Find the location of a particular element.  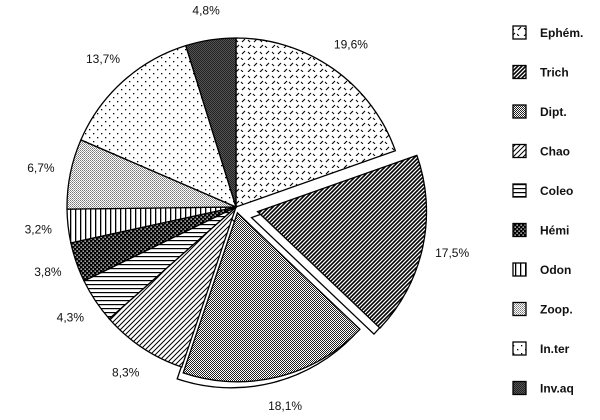

pie-slice-dipt is located at coordinates (271, 297).